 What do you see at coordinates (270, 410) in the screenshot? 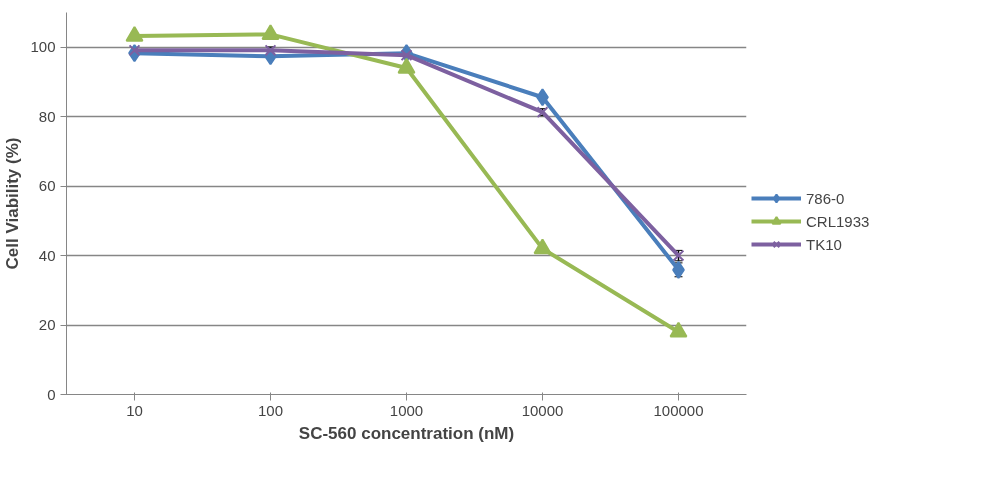
I see `x-tick-label: 100` at bounding box center [270, 410].